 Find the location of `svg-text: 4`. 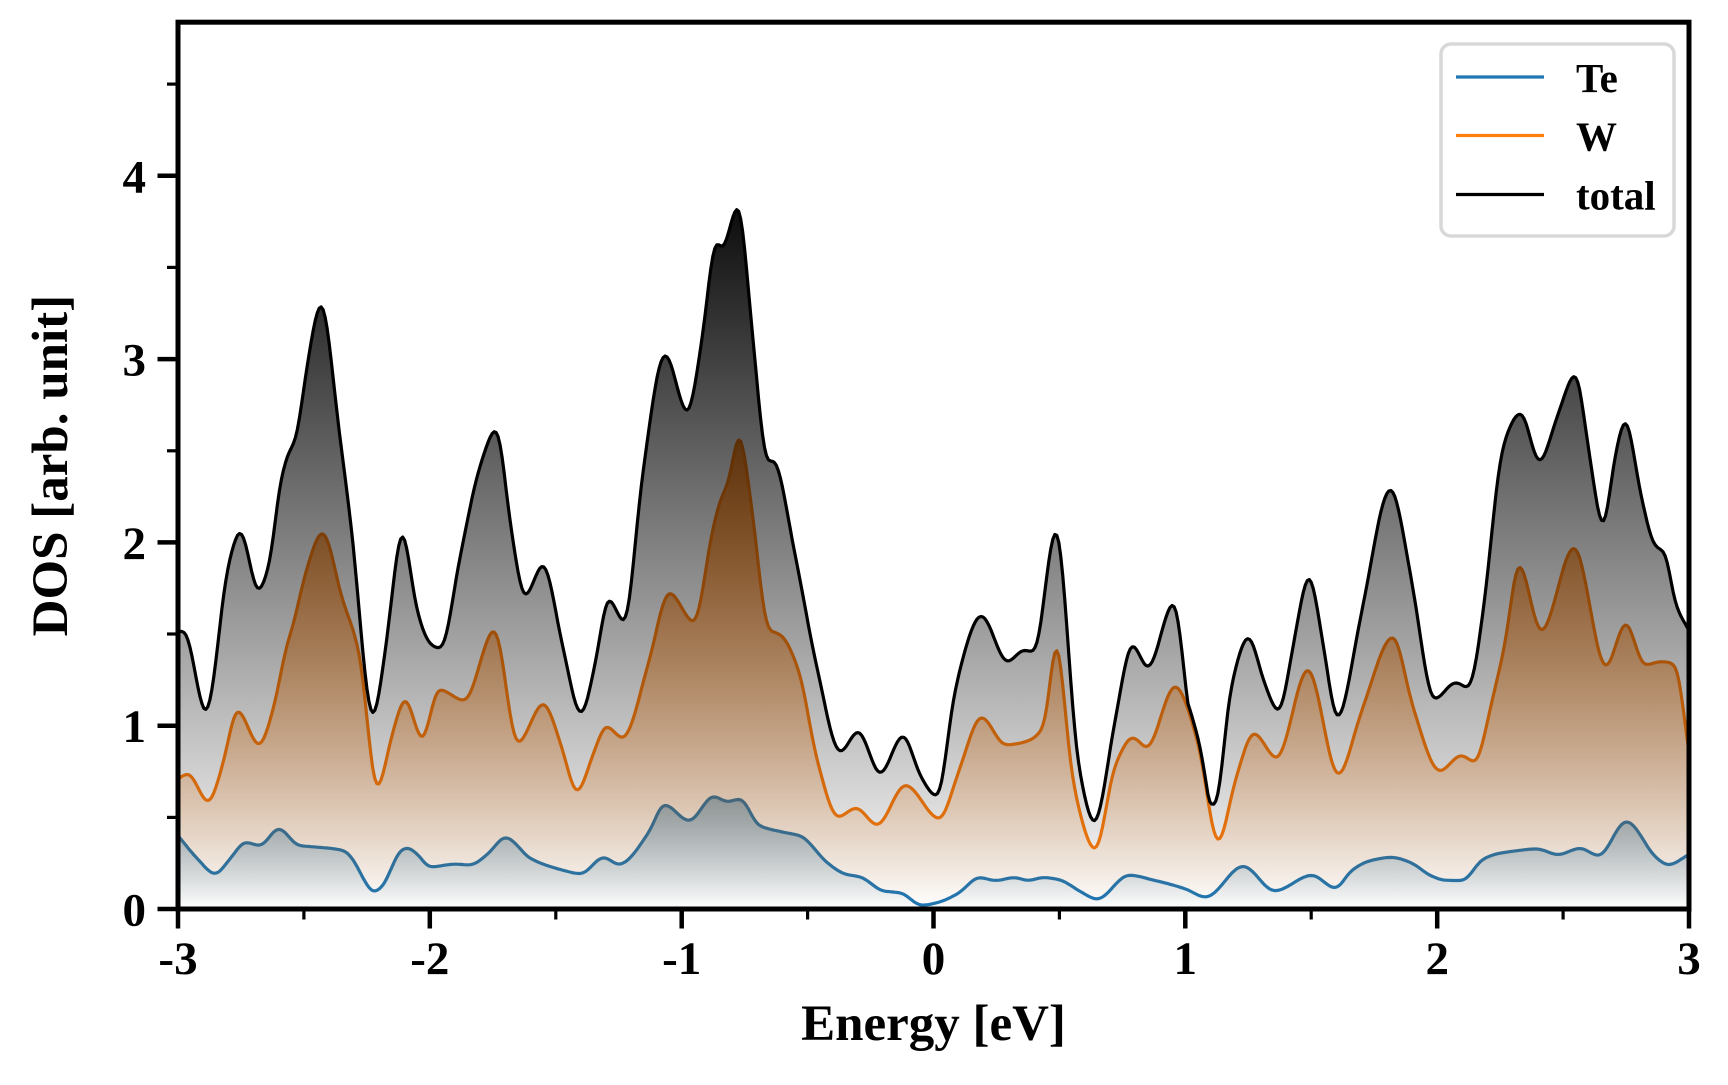

svg-text: 4 is located at coordinates (135, 177).